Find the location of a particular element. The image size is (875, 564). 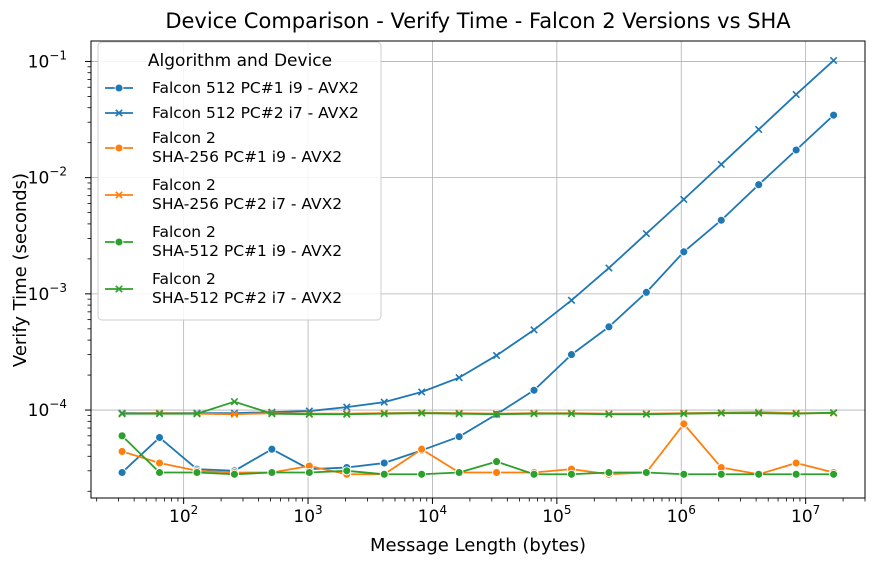

x-tick-label: 10⁵ is located at coordinates (556, 515).